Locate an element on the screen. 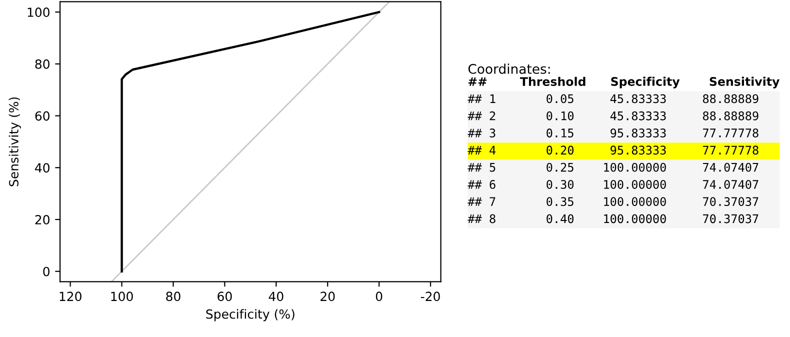  x-tick-label: 0 is located at coordinates (379, 297).